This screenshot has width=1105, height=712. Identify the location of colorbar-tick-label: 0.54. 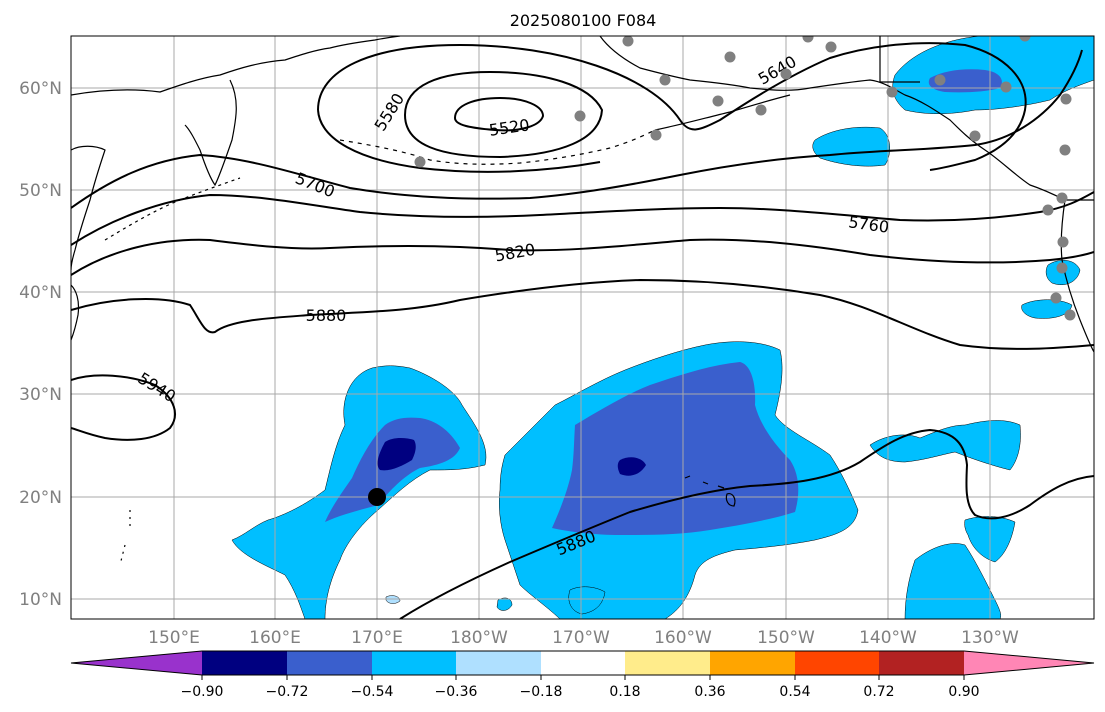
(794, 692).